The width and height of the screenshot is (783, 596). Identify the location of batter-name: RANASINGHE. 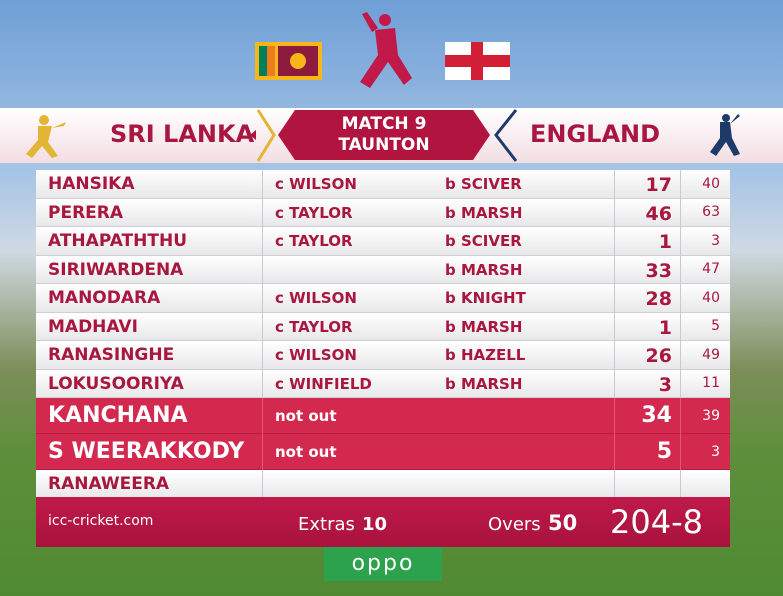
(111, 355).